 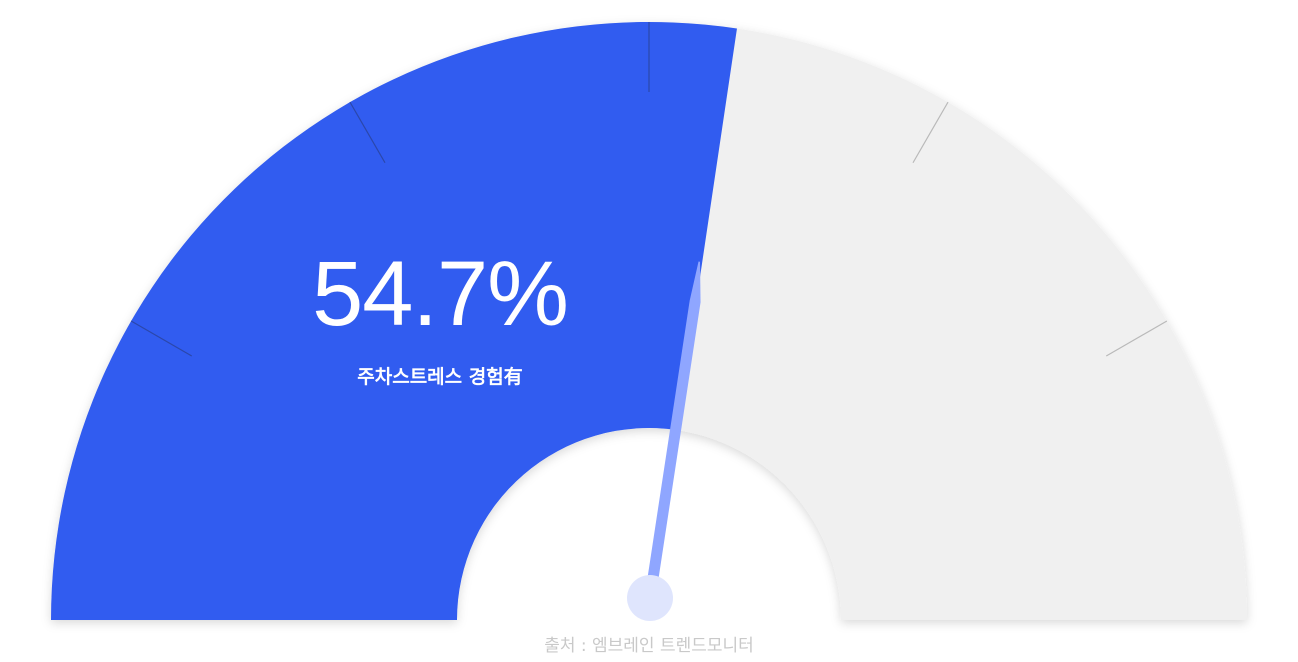 I want to click on gauge-needle-hub, so click(x=650, y=598).